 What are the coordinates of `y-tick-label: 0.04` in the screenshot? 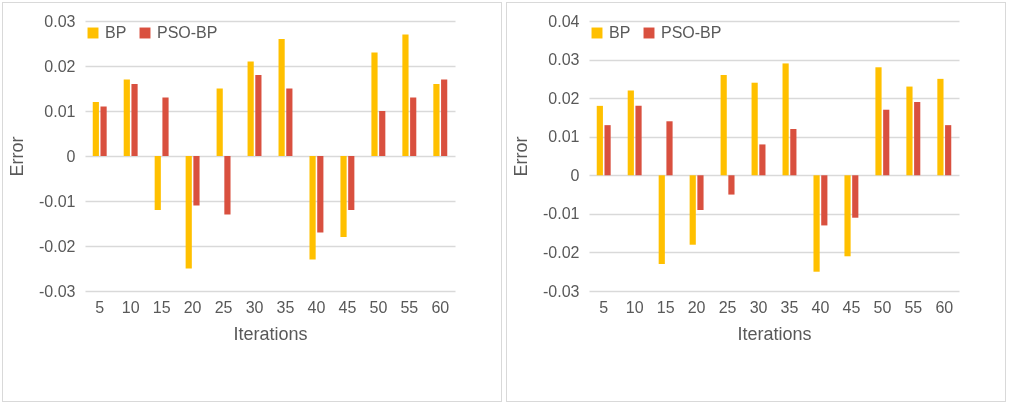 It's located at (564, 21).